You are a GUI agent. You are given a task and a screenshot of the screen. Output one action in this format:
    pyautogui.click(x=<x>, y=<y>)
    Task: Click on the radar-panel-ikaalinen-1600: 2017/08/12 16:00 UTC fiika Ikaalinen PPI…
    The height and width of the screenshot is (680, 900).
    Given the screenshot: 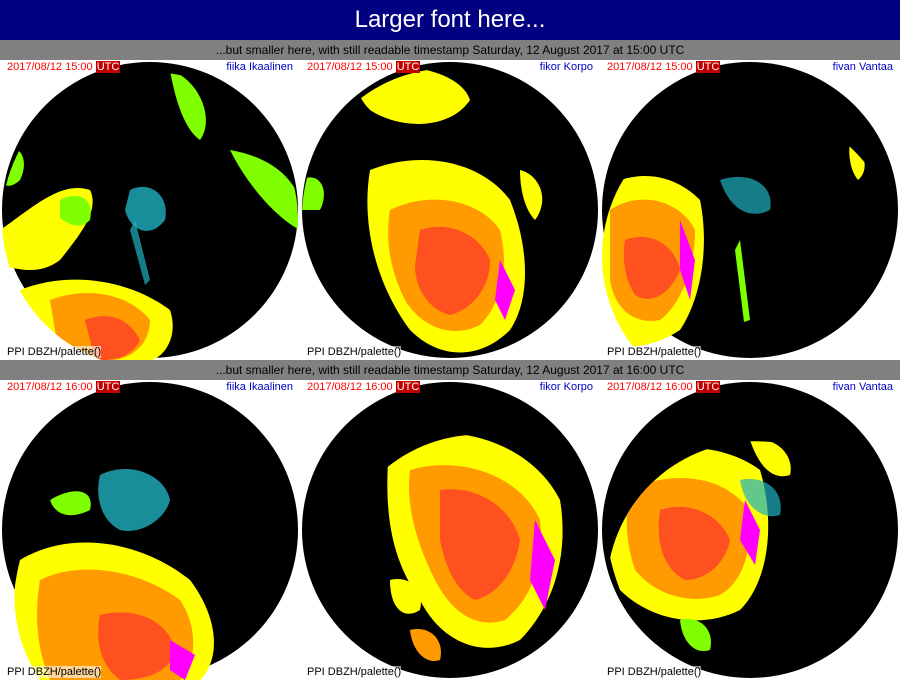 What is the action you would take?
    pyautogui.click(x=150, y=530)
    